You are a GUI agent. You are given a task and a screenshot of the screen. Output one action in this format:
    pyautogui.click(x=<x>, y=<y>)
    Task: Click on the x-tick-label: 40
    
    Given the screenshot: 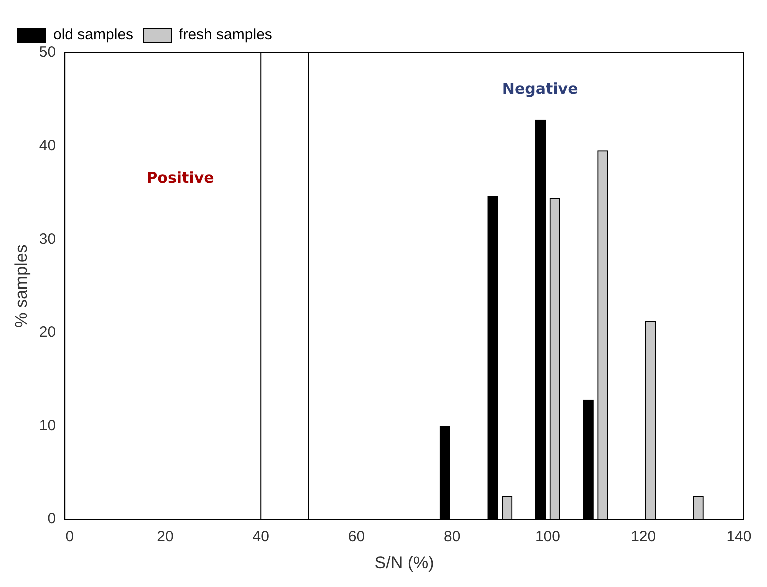 What is the action you would take?
    pyautogui.click(x=261, y=537)
    